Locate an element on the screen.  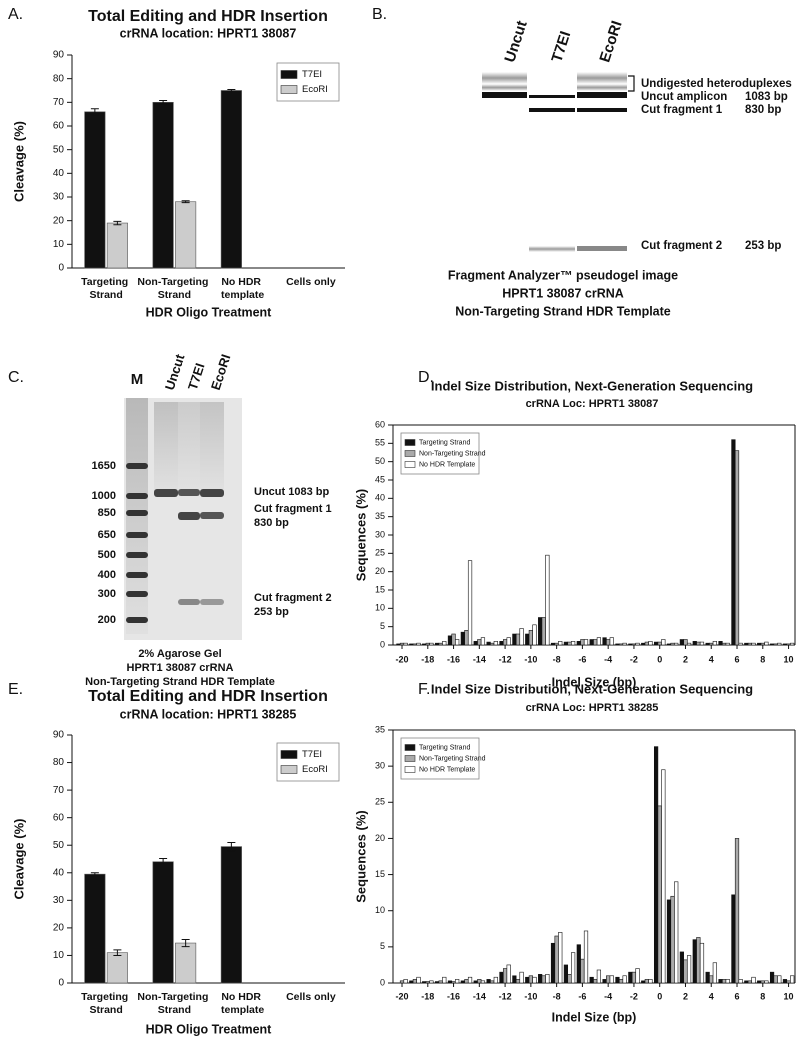
lane-label: T7EI is located at coordinates (561, 46).